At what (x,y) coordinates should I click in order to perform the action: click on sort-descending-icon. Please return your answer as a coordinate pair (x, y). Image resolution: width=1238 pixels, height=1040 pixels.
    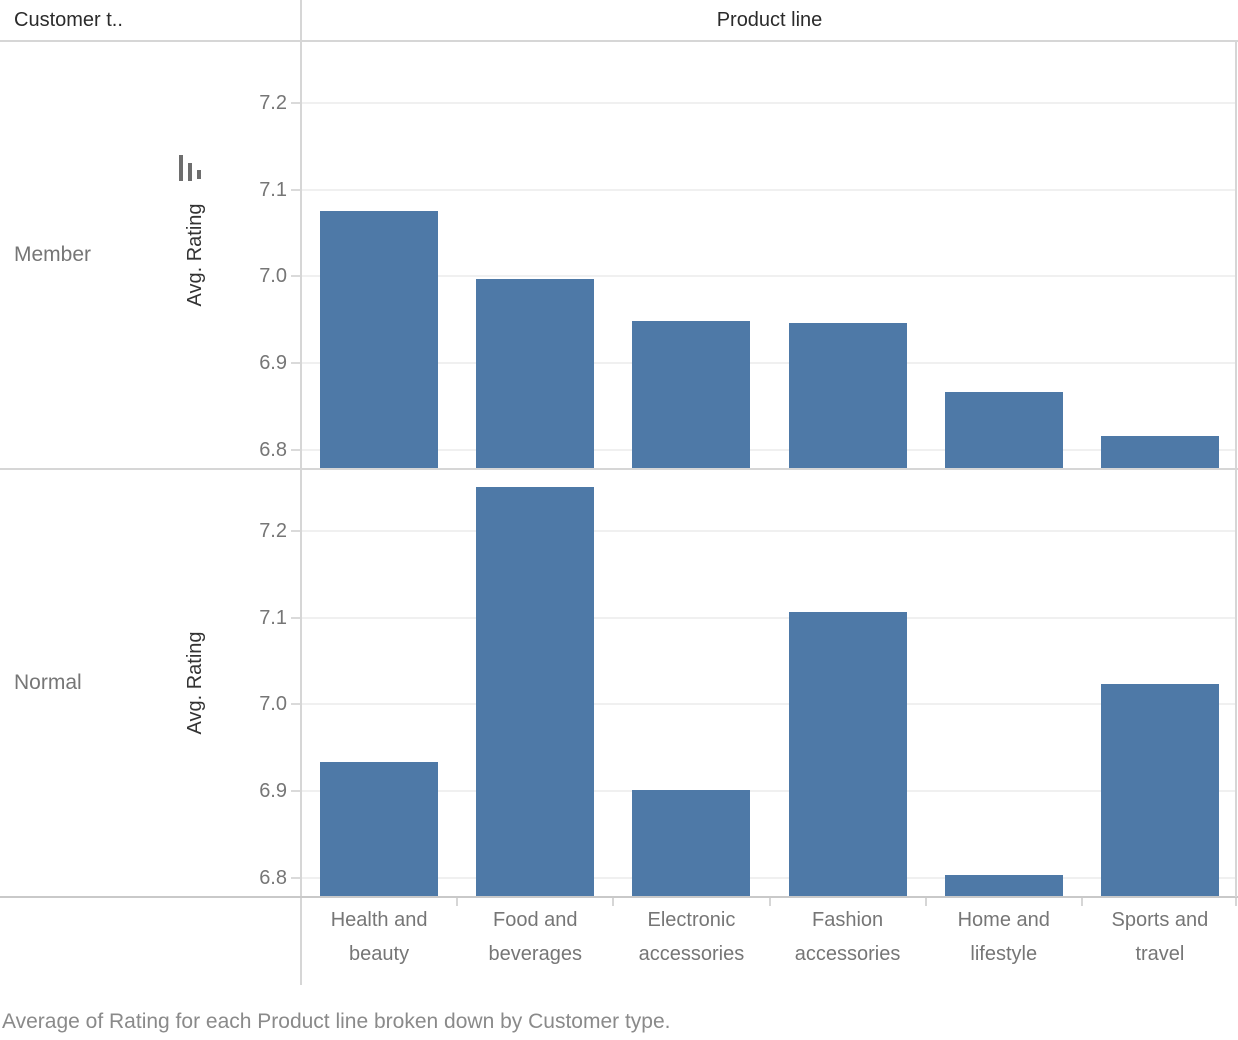
    Looking at the image, I should click on (191, 168).